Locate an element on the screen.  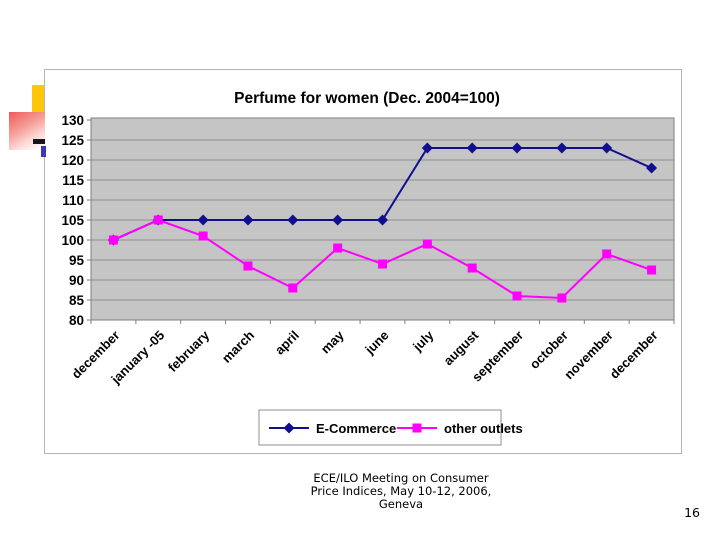
footer-line: ECE/ILO Meeting on Consumer is located at coordinates (401, 478).